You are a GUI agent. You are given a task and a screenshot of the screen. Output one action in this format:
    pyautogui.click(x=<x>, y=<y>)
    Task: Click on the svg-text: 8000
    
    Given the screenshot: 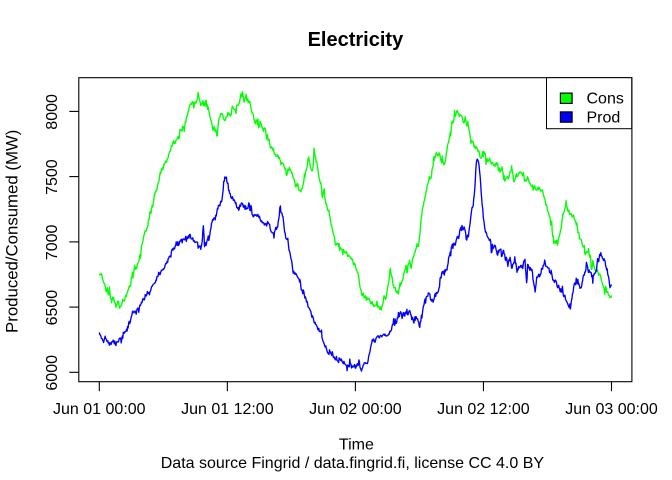 What is the action you would take?
    pyautogui.click(x=52, y=112)
    